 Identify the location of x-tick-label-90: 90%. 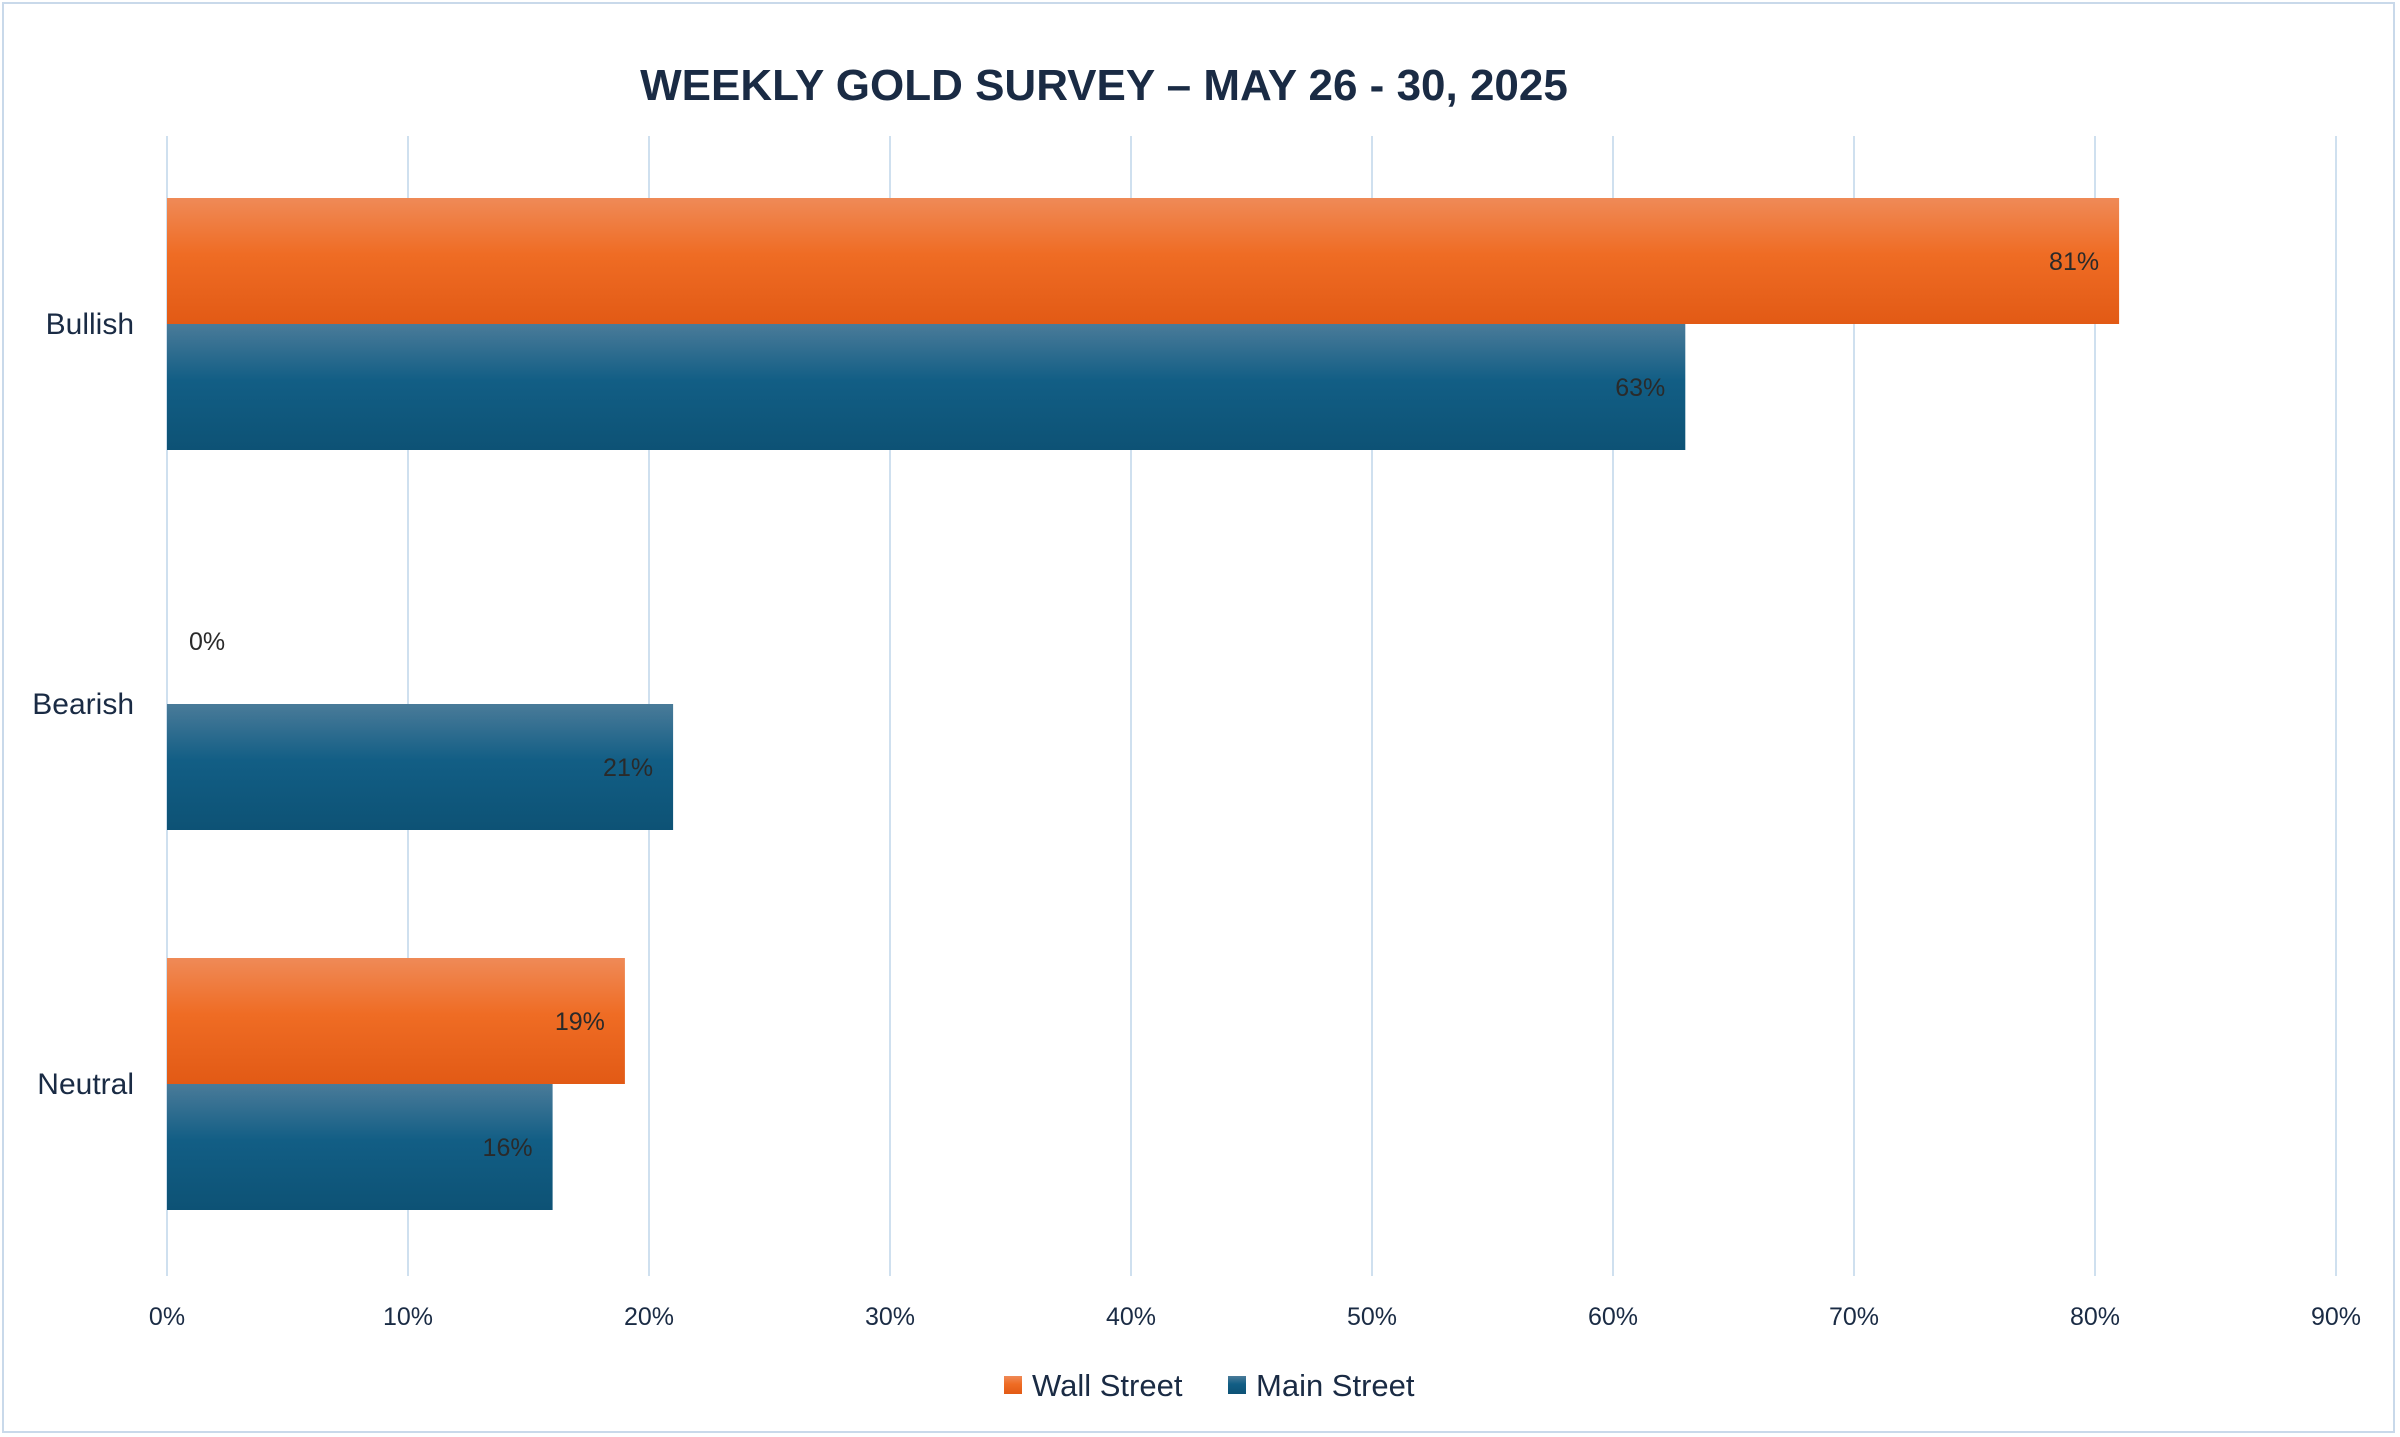
(2336, 1317).